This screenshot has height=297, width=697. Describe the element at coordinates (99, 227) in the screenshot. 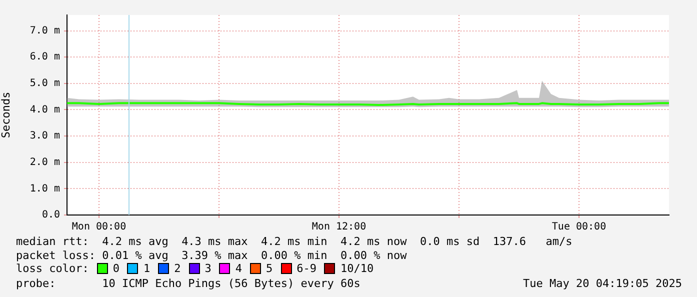

I see `x-tick-label: Mon 00:00` at that location.